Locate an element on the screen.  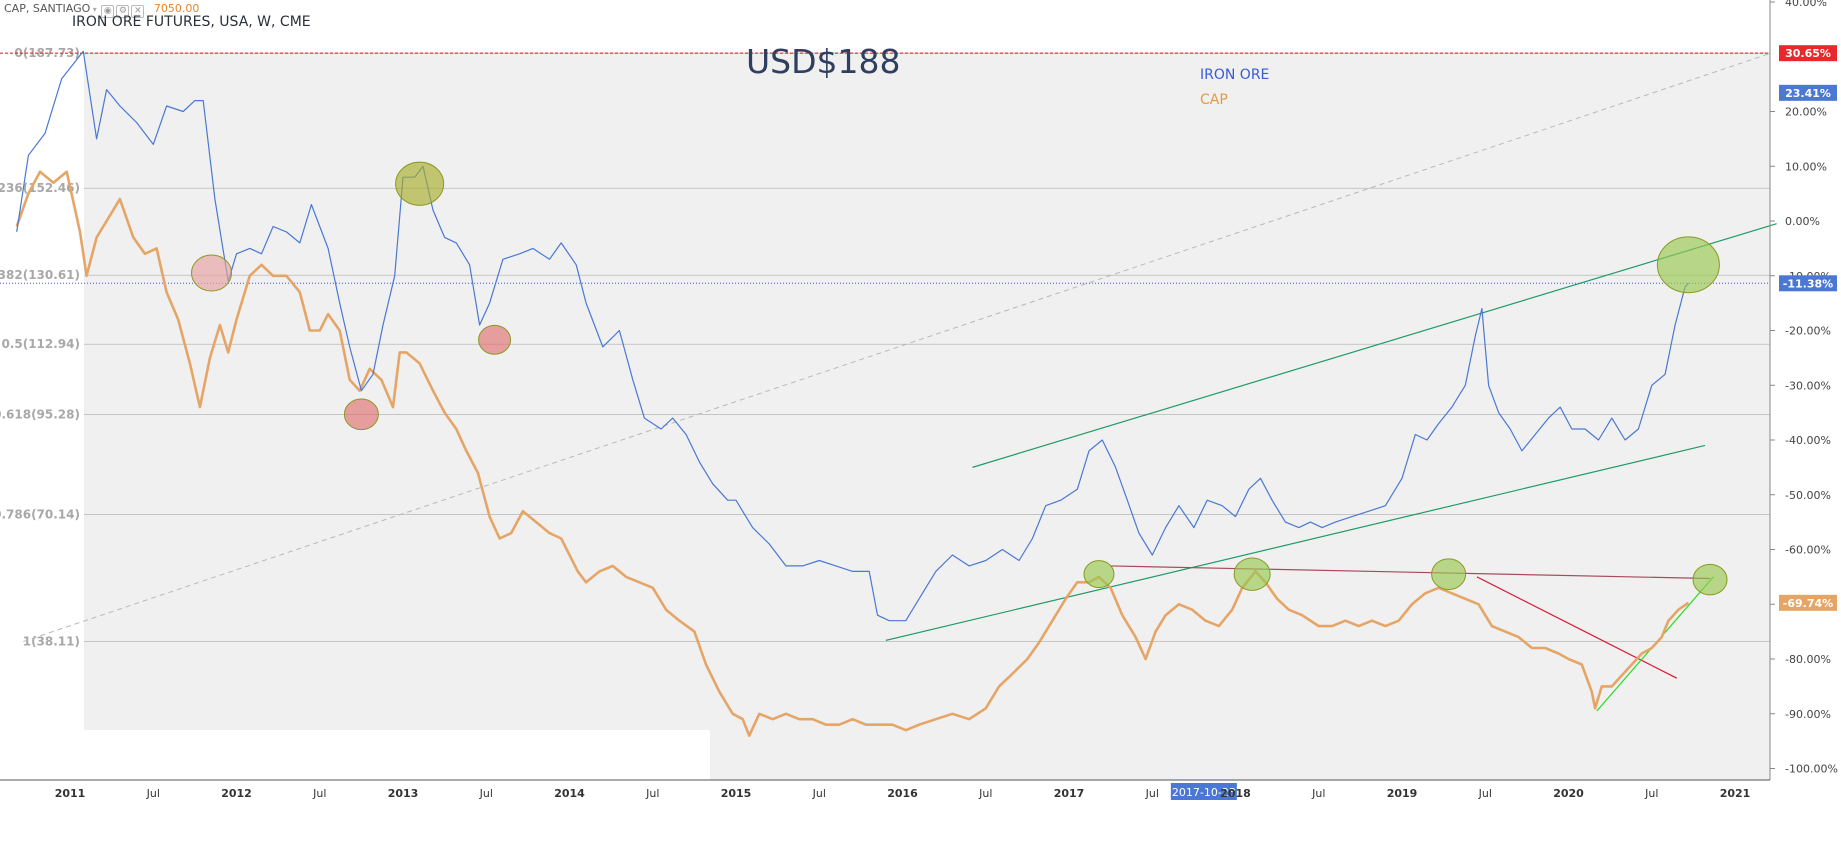
x-axis-tick-label: 2017 is located at coordinates (1069, 793).